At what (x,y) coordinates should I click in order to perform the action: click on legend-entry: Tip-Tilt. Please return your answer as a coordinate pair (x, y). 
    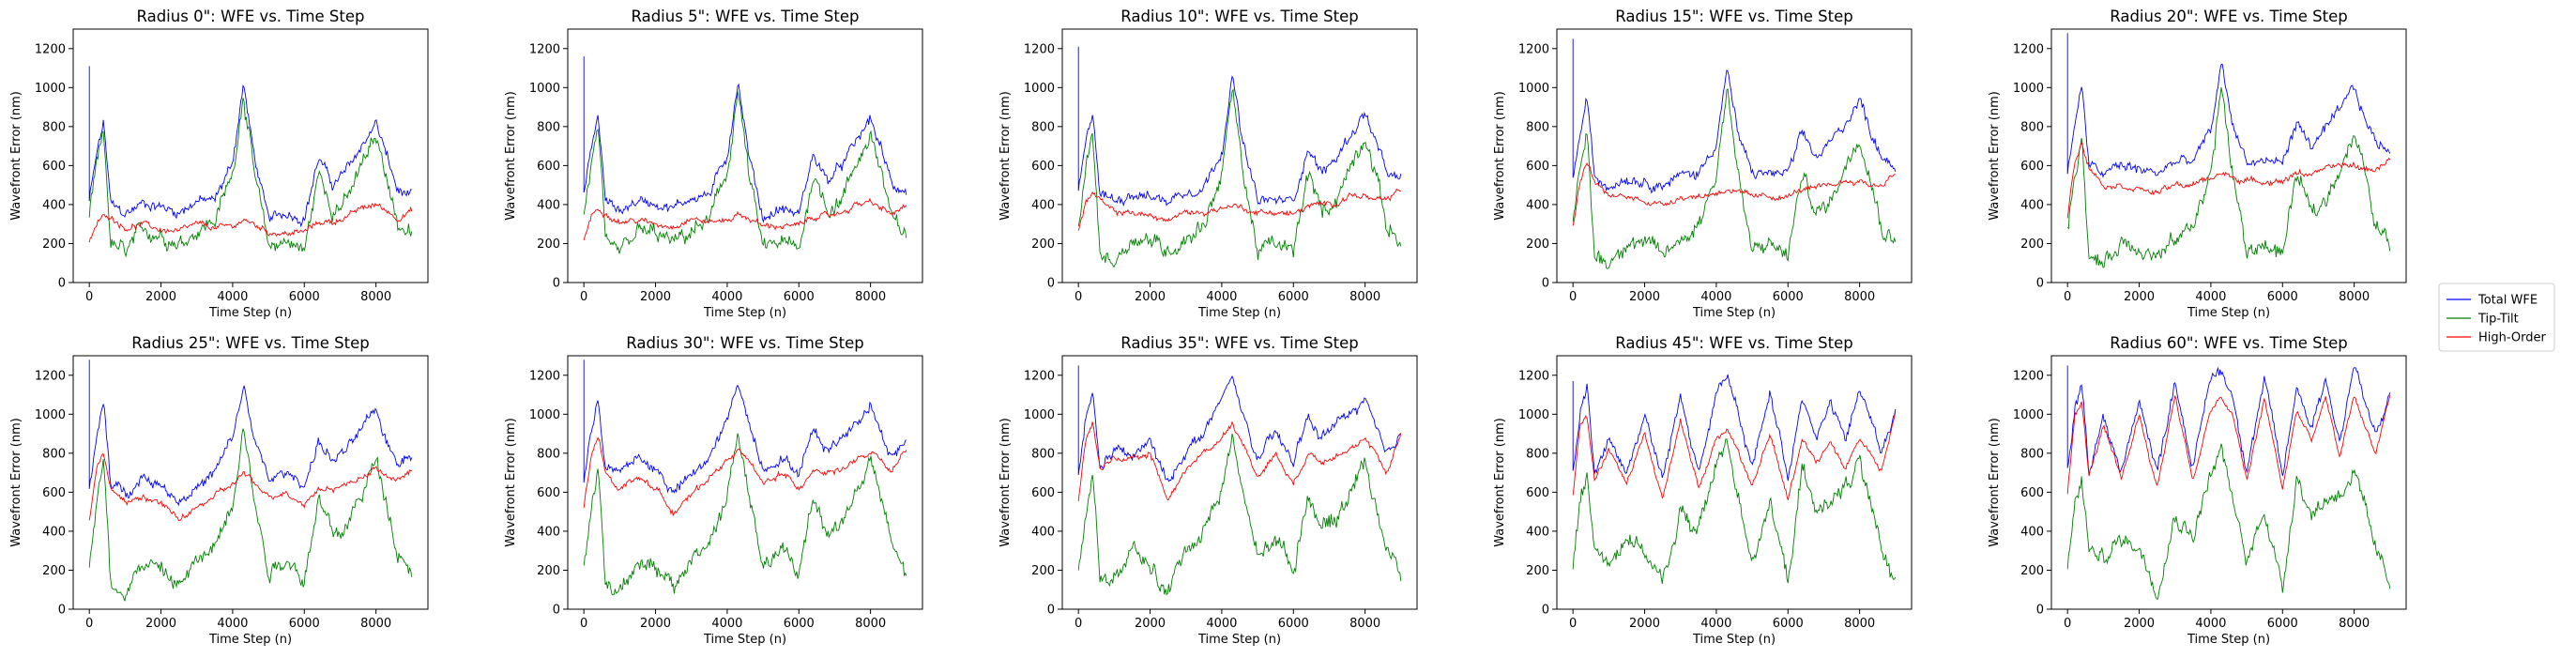
    Looking at the image, I should click on (2498, 320).